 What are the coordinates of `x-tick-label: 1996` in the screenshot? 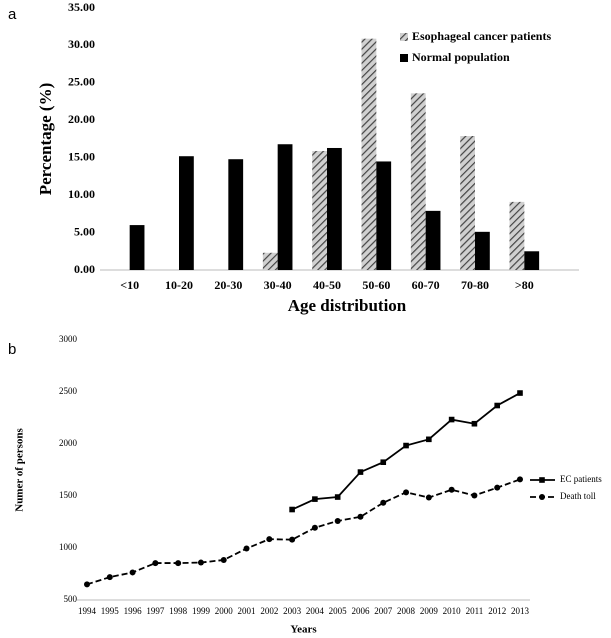 It's located at (133, 611).